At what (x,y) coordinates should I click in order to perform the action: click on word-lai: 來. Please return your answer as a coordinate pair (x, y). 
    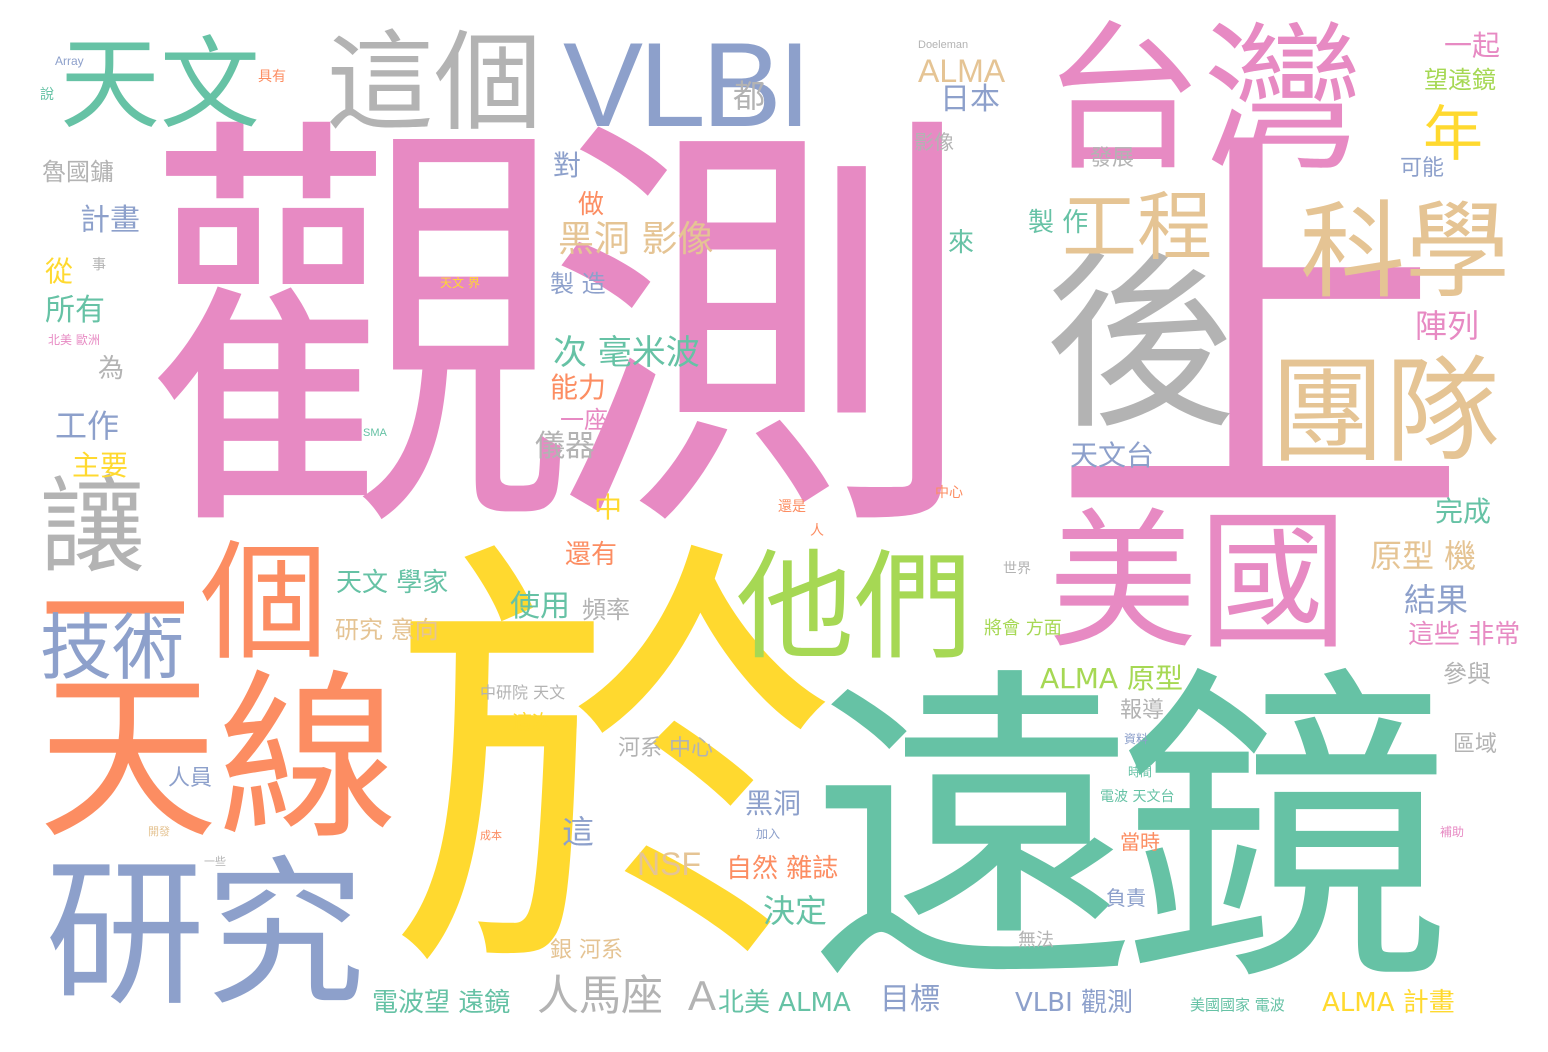
    Looking at the image, I should click on (961, 243).